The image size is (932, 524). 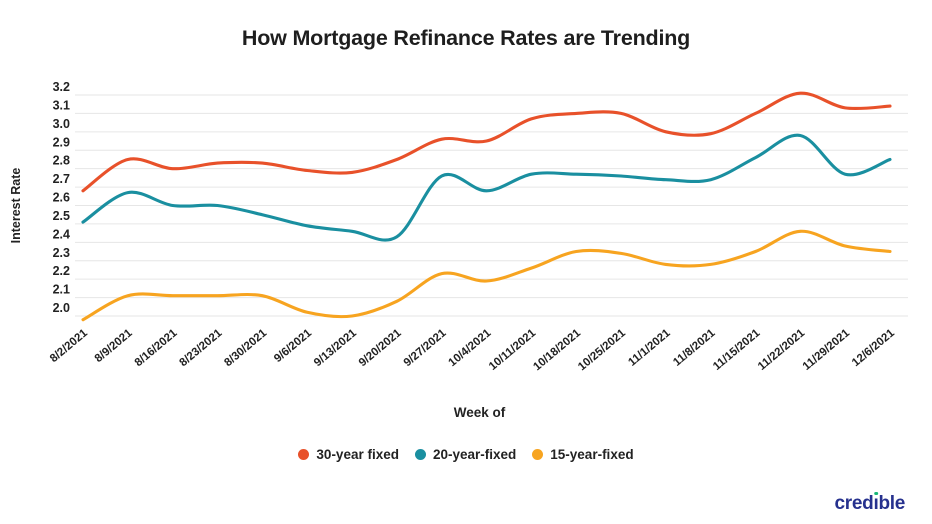 I want to click on x-tick-label: 10/25/2021, so click(x=602, y=350).